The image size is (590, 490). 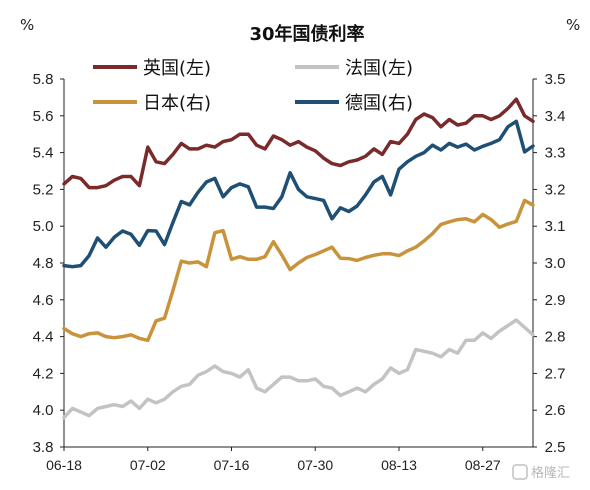 I want to click on right-tick-label: 2.7, so click(x=555, y=373).